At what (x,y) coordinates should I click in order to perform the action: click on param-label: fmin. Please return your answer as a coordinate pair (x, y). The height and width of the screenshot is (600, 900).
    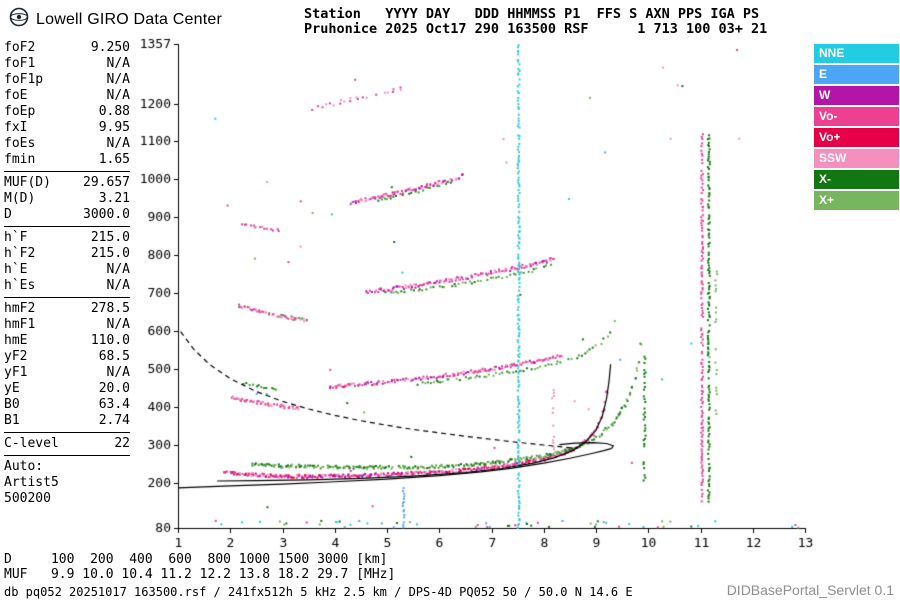
    Looking at the image, I should click on (20, 159).